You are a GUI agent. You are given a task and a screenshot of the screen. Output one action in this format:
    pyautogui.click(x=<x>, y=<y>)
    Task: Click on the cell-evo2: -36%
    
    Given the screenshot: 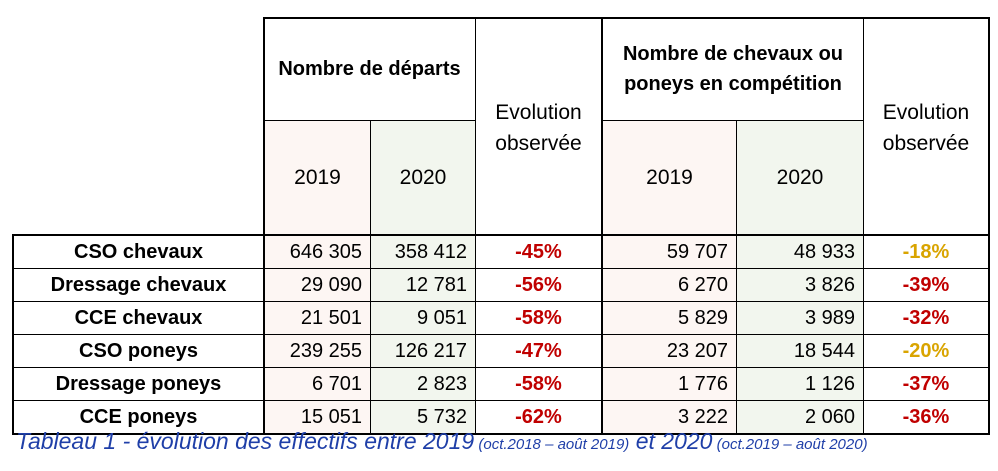 What is the action you would take?
    pyautogui.click(x=926, y=417)
    